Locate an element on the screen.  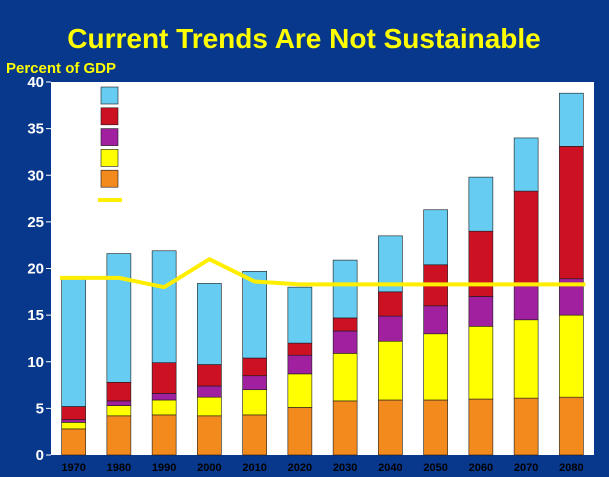
legend-swatch-medicaid is located at coordinates (109, 137).